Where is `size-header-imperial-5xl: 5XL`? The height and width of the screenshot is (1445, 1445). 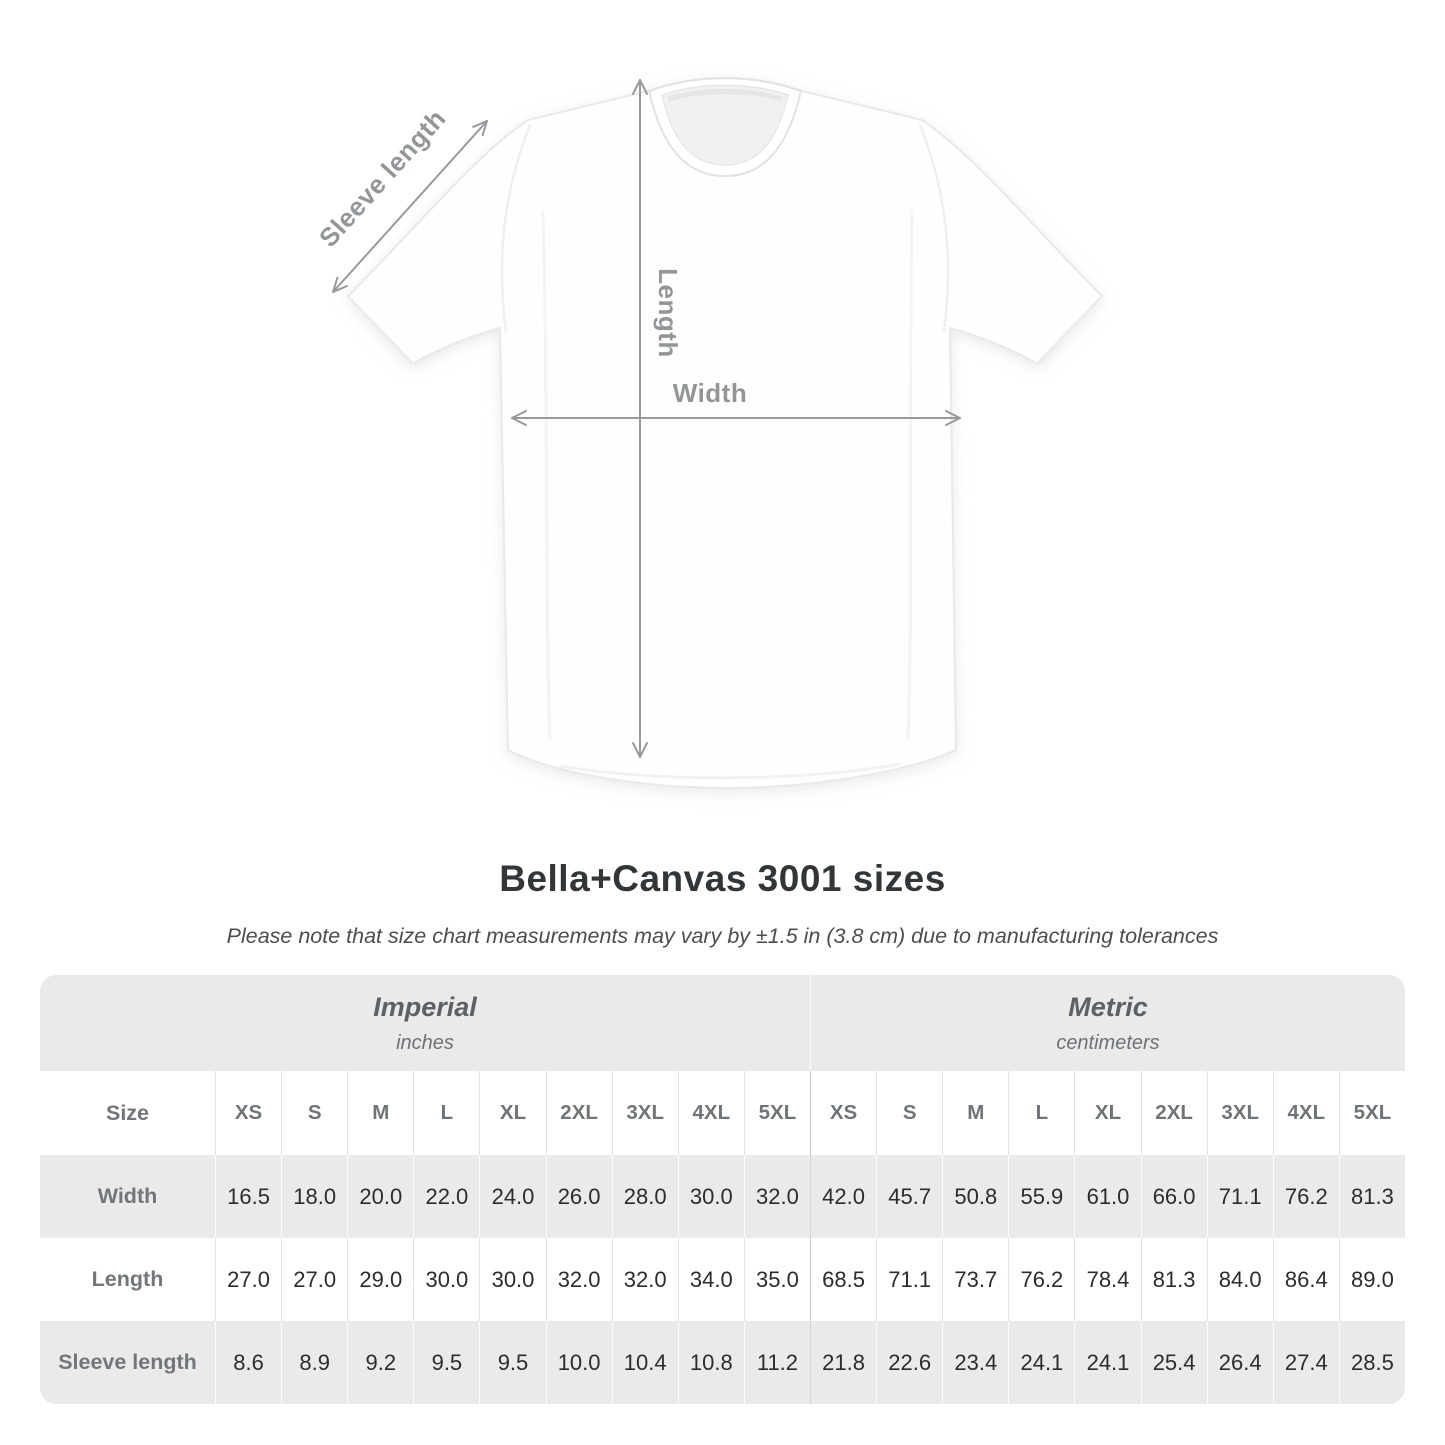 size-header-imperial-5xl: 5XL is located at coordinates (776, 1113).